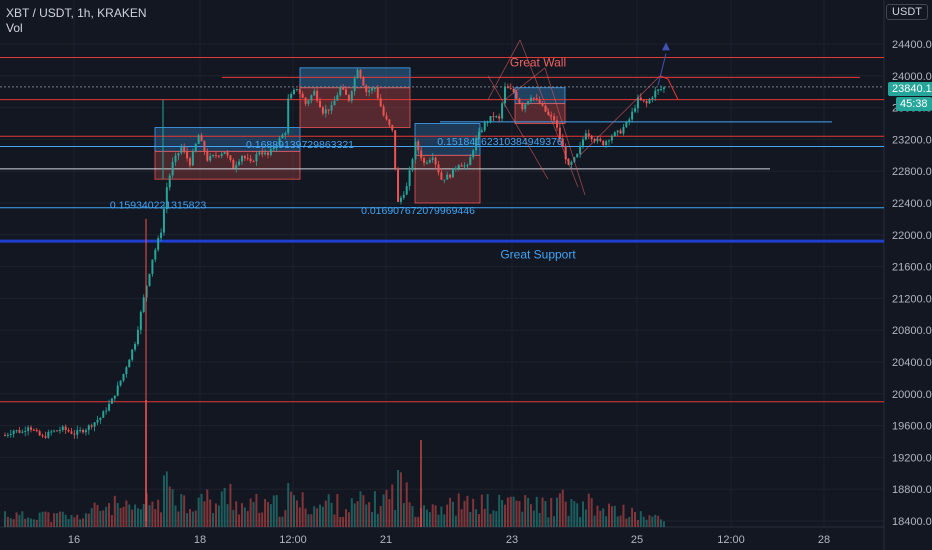 The image size is (932, 550). What do you see at coordinates (907, 12) in the screenshot?
I see `currency-button: USDT` at bounding box center [907, 12].